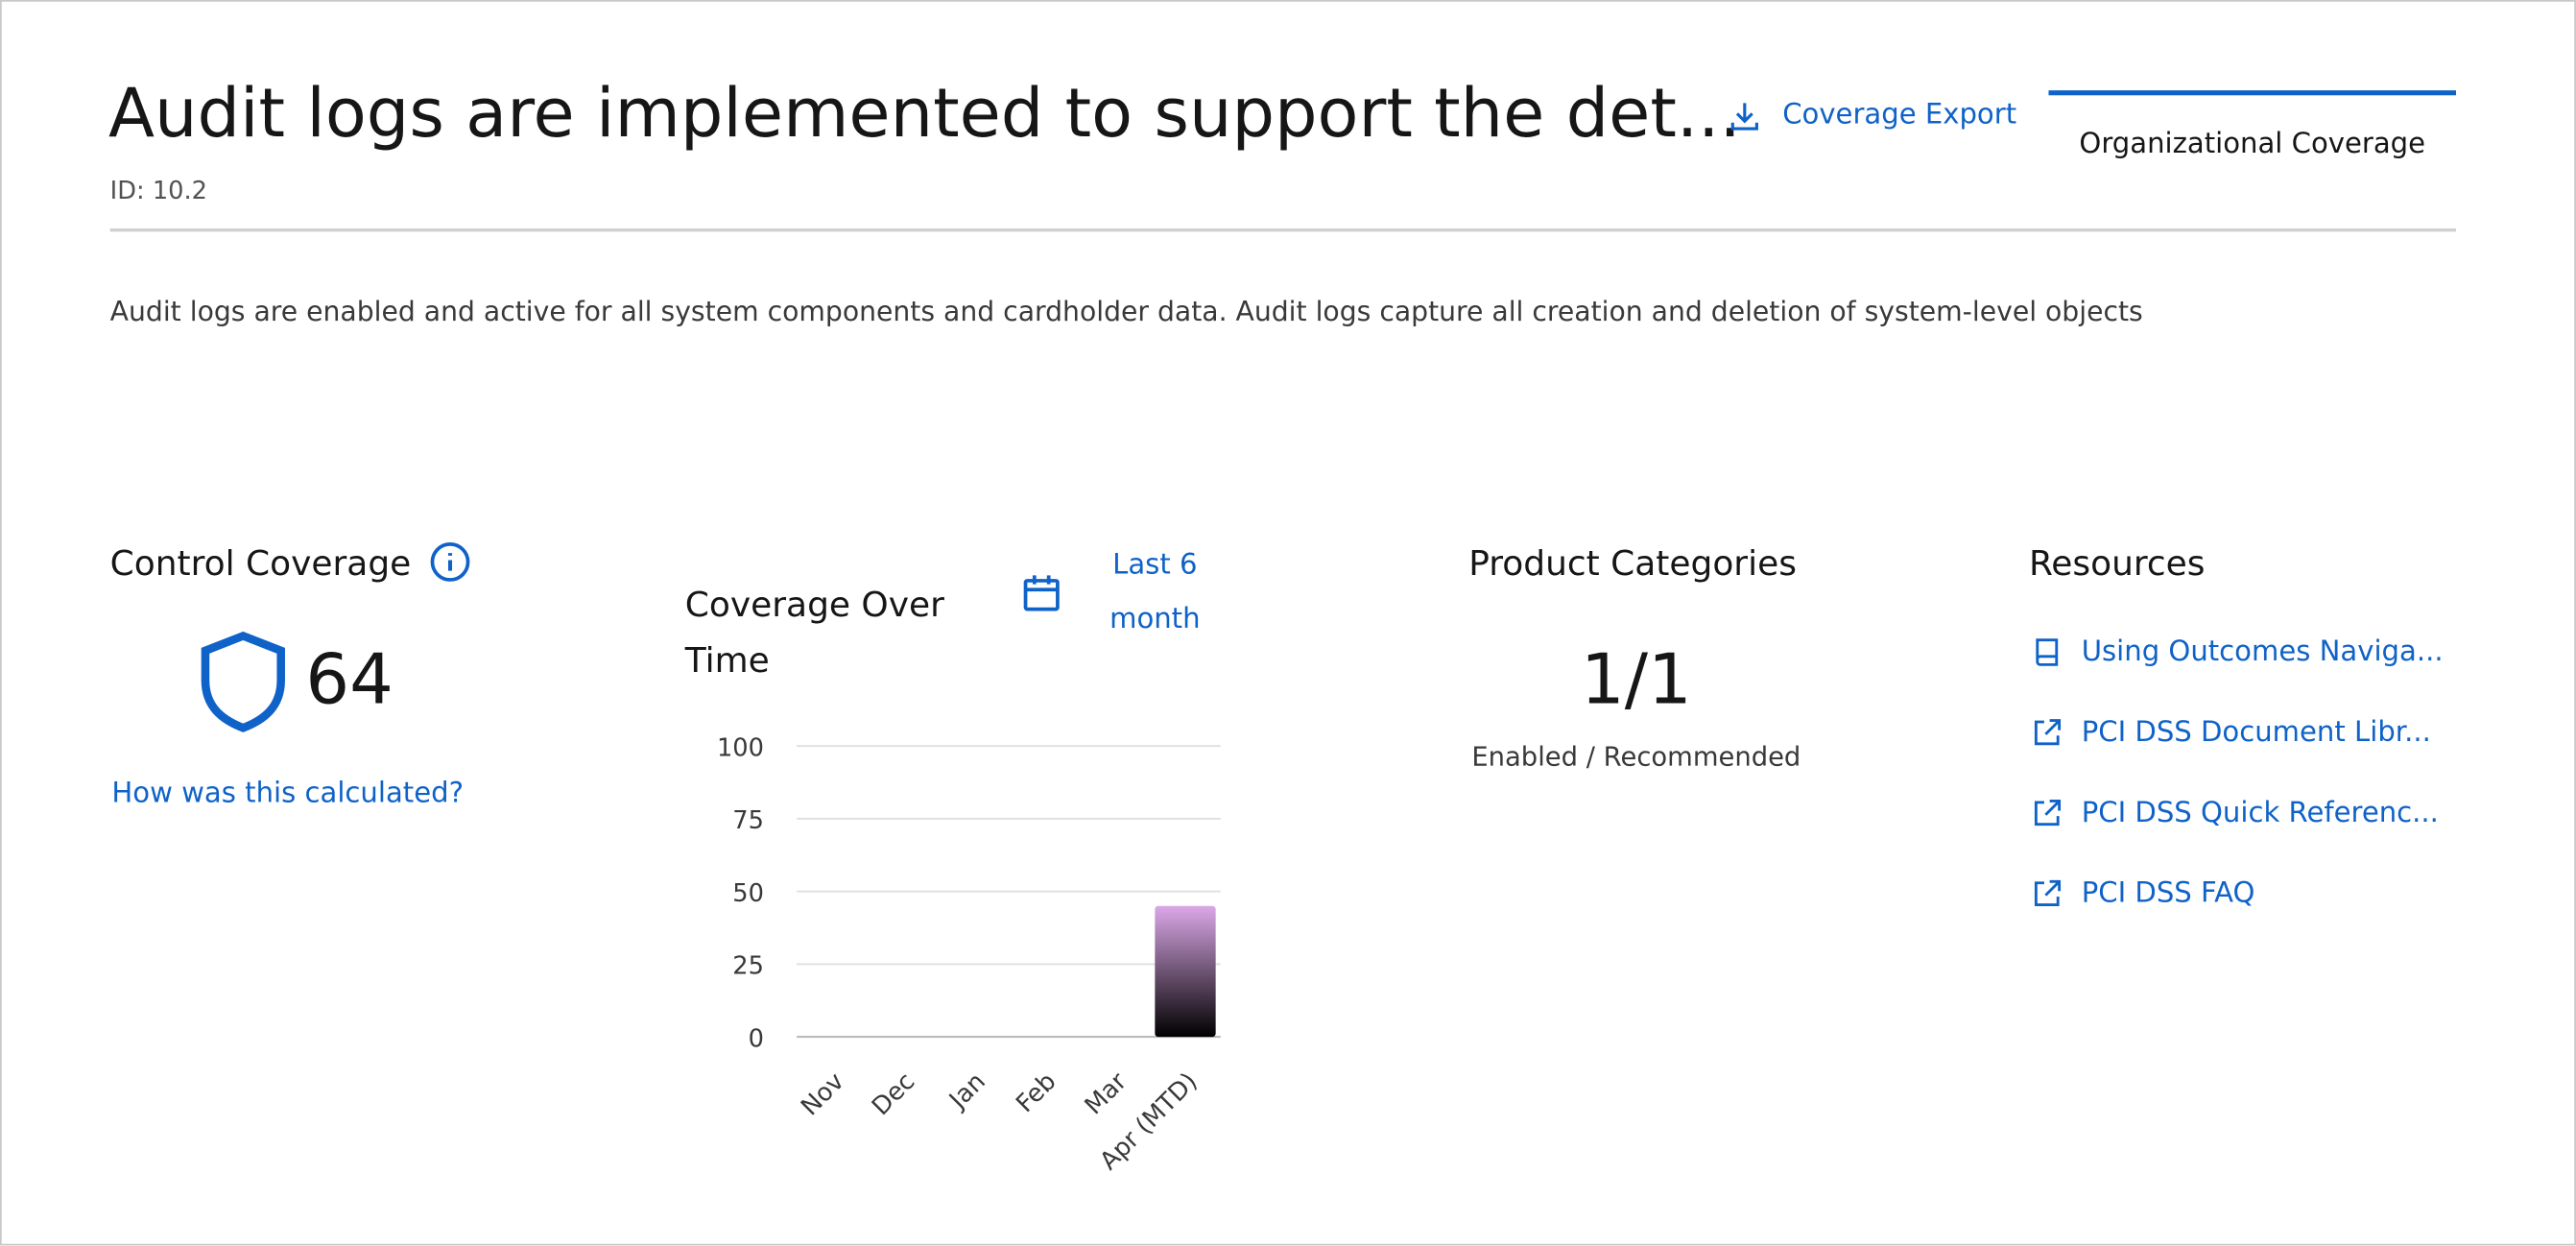 The width and height of the screenshot is (2576, 1246). Describe the element at coordinates (966, 1091) in the screenshot. I see `x-tick-label: Jan` at that location.